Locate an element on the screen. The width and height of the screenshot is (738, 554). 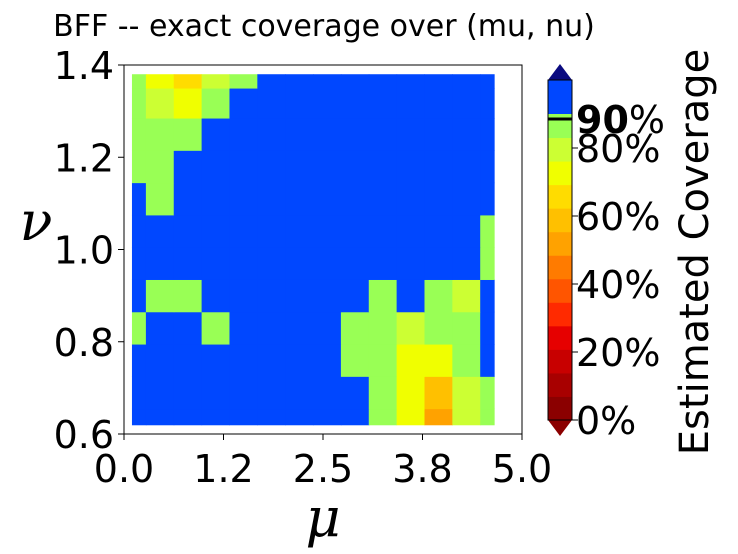
y-tick-label: 0.6 is located at coordinates (84, 435).